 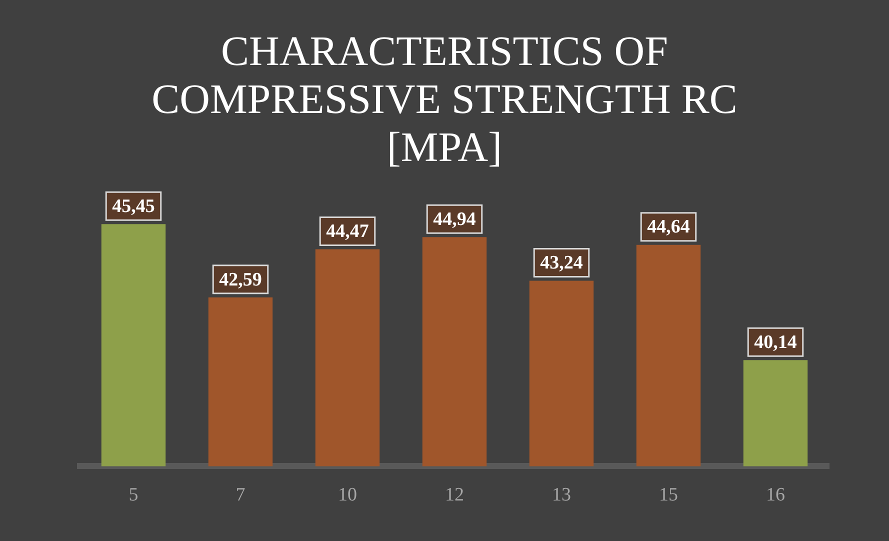 I want to click on data-label: 44,47, so click(x=348, y=231).